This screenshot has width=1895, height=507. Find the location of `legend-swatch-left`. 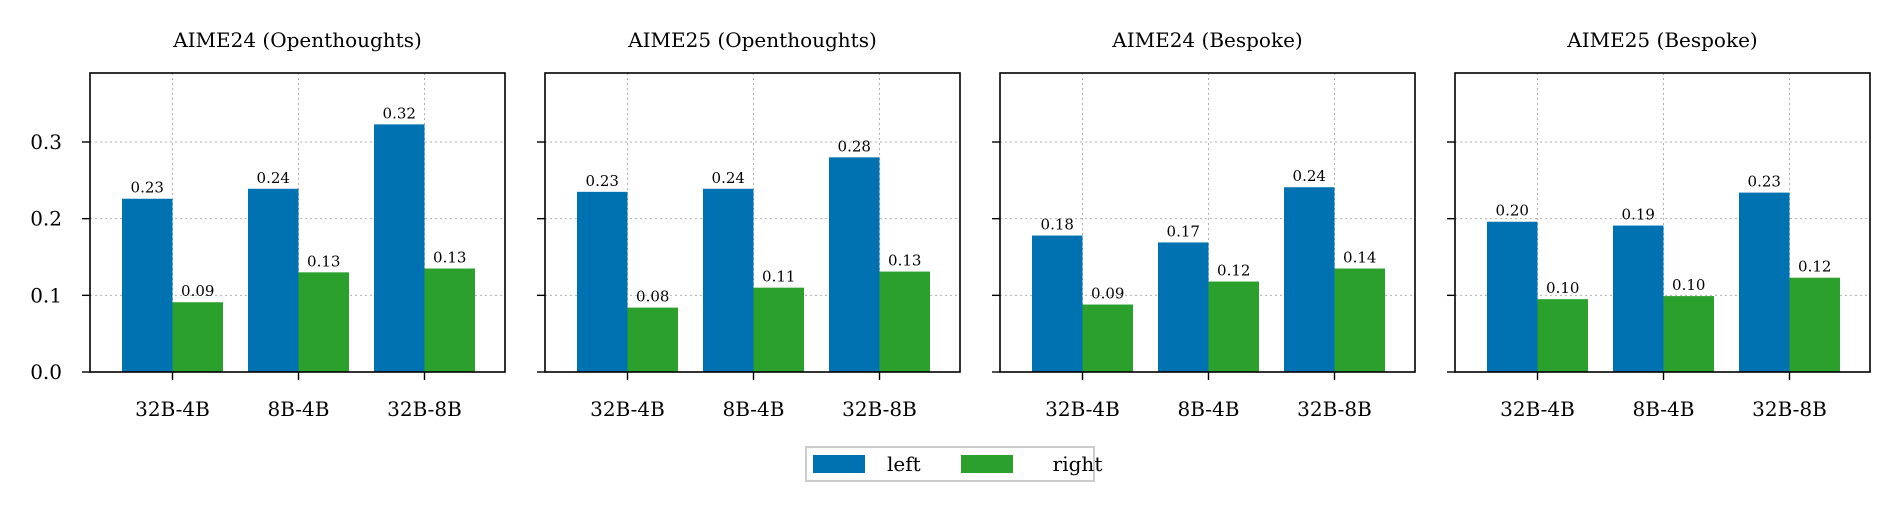

legend-swatch-left is located at coordinates (839, 464).